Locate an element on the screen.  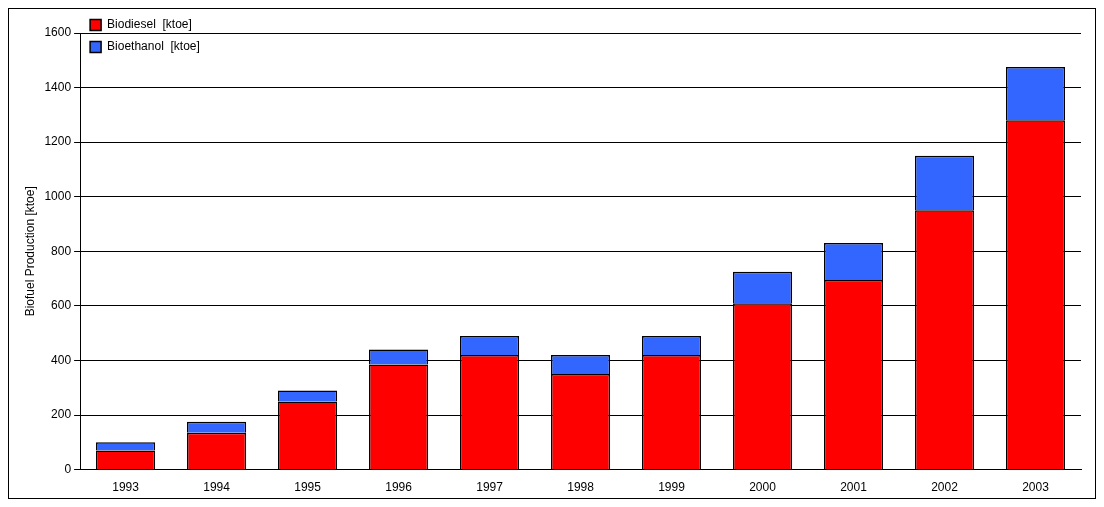
y-tick-label: 200 is located at coordinates (61, 414).